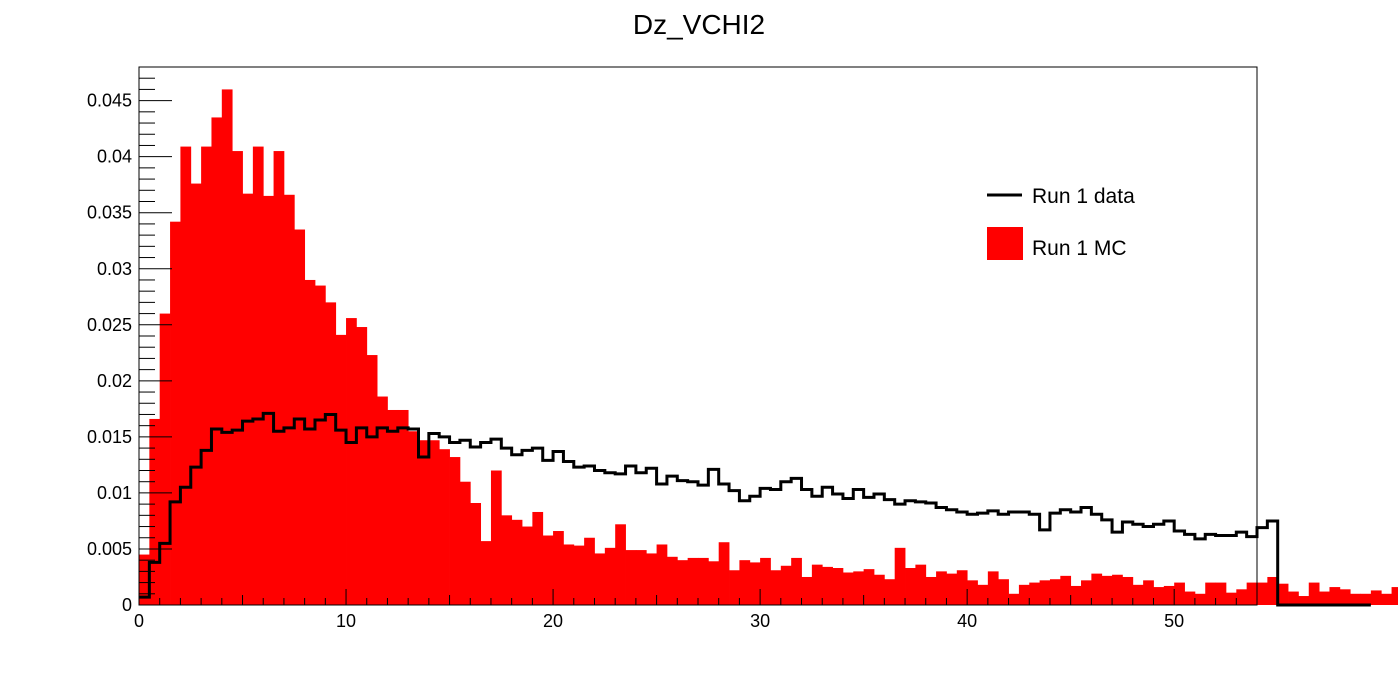 This screenshot has width=1398, height=673. Describe the element at coordinates (109, 549) in the screenshot. I see `y-tick-label: 0.005` at that location.